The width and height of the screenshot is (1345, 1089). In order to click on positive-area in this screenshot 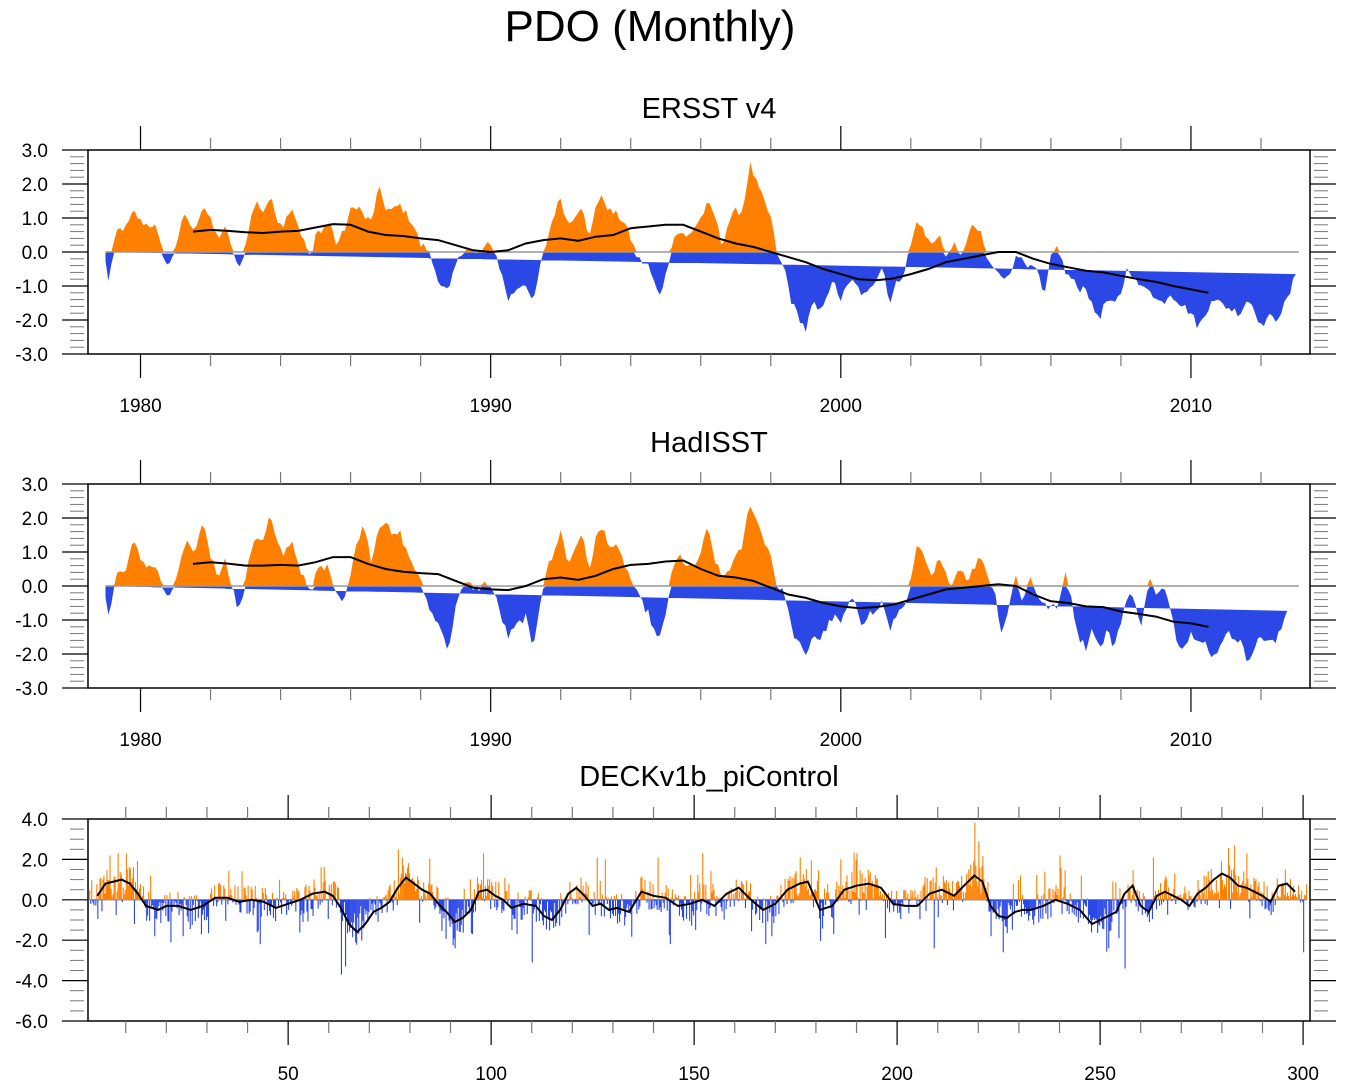, I will do `click(696, 546)`.